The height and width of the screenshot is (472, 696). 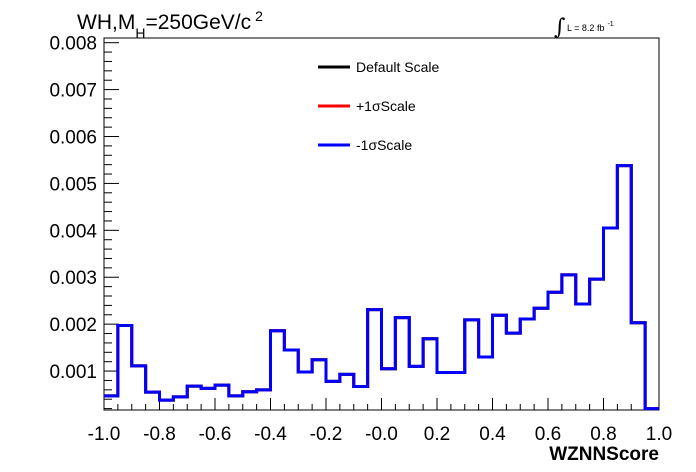 I want to click on y-axis: 0.001 0.002 0.003 0.004 0.005 0.006 0.007 0.008, so click(x=84, y=222).